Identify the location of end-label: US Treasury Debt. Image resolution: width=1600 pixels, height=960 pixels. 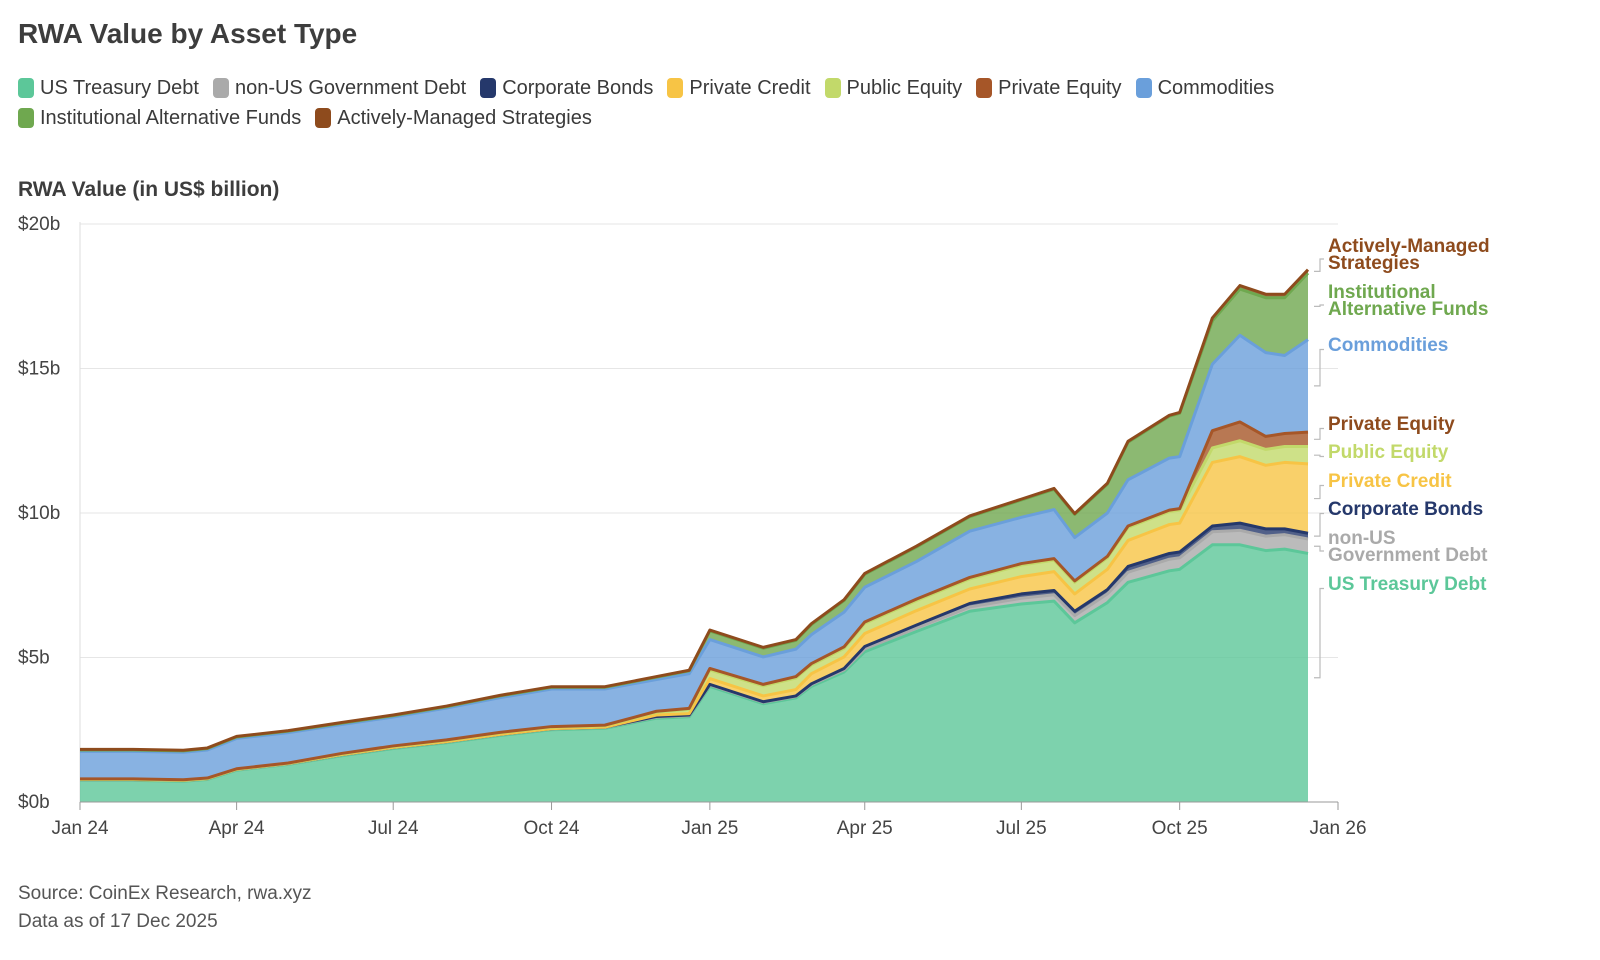
(1400, 626).